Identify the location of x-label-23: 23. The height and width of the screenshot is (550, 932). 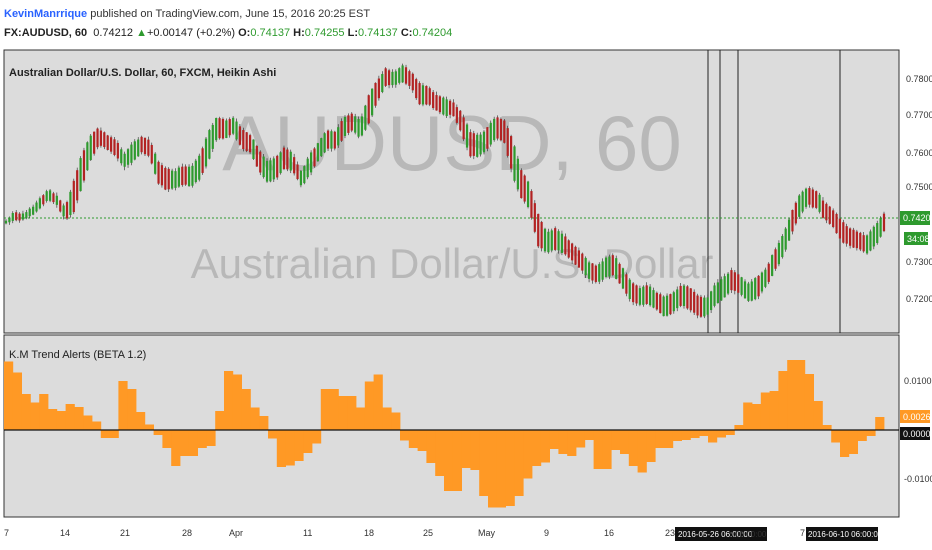
(670, 533).